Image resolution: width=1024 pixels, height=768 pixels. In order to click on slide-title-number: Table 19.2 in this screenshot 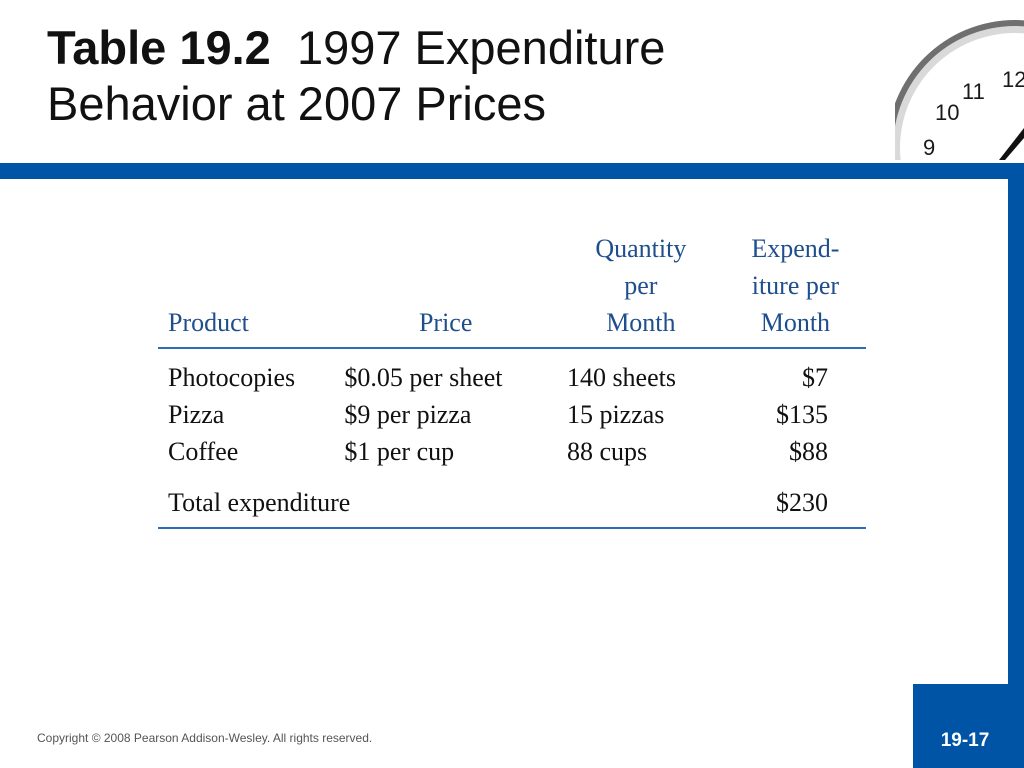, I will do `click(159, 47)`.